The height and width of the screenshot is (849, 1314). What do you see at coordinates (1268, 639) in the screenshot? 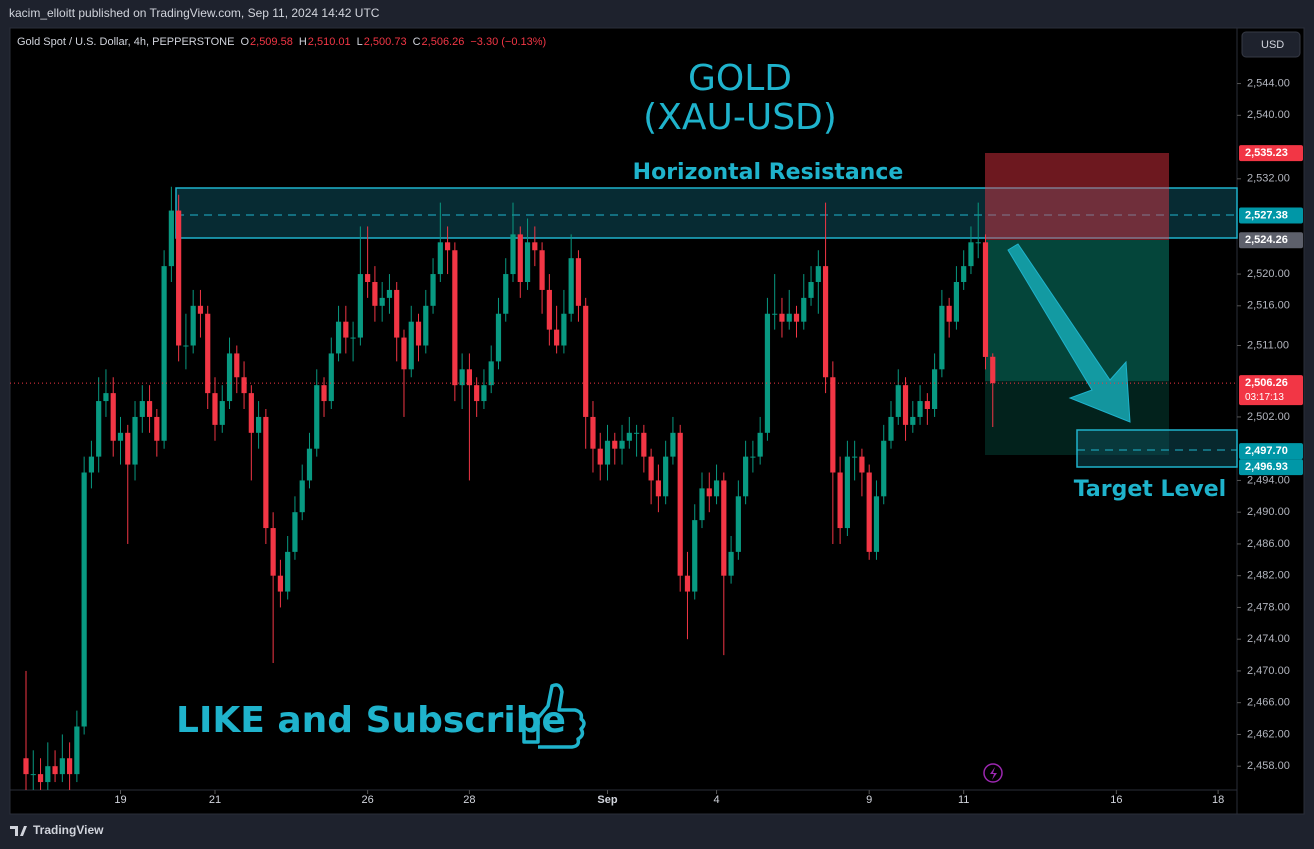
I see `y-tick-label: 2,474.00` at bounding box center [1268, 639].